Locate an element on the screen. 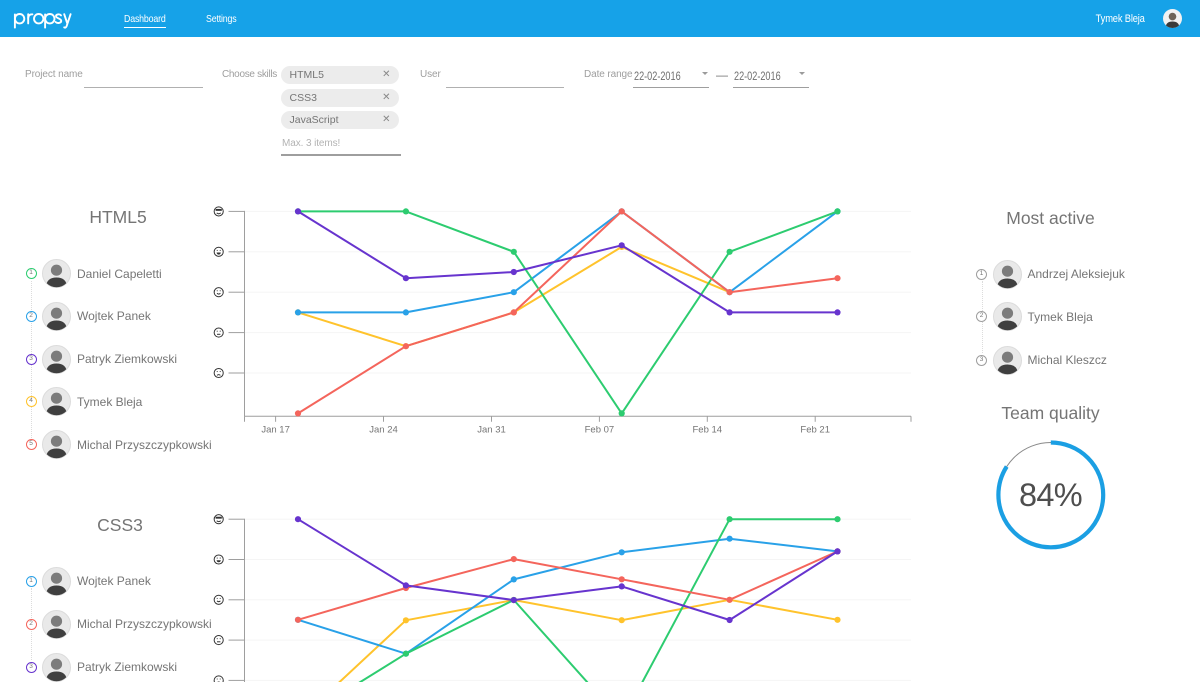 Image resolution: width=1200 pixels, height=682 pixels. svg-text: Jan 17 is located at coordinates (275, 430).